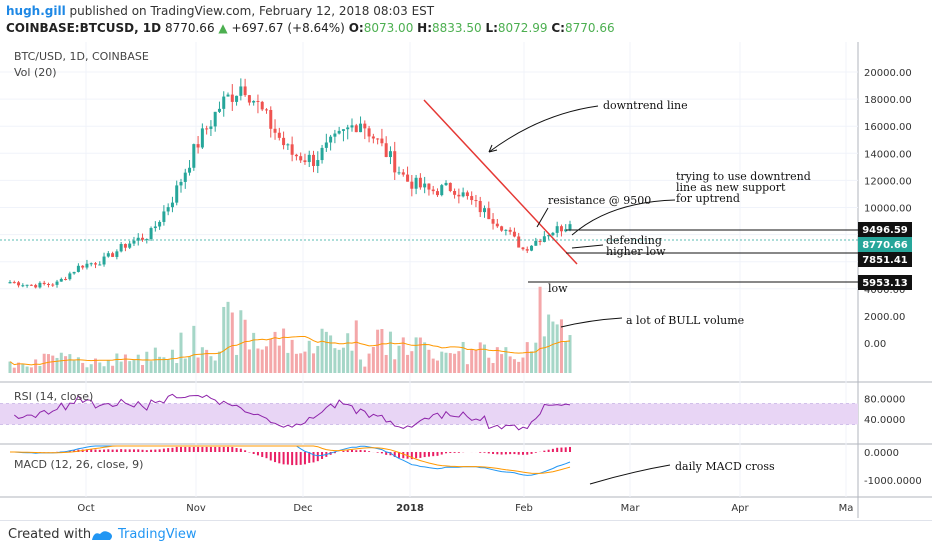 This screenshot has height=551, width=932. What do you see at coordinates (875, 344) in the screenshot?
I see `y-tick-label: 0.00` at bounding box center [875, 344].